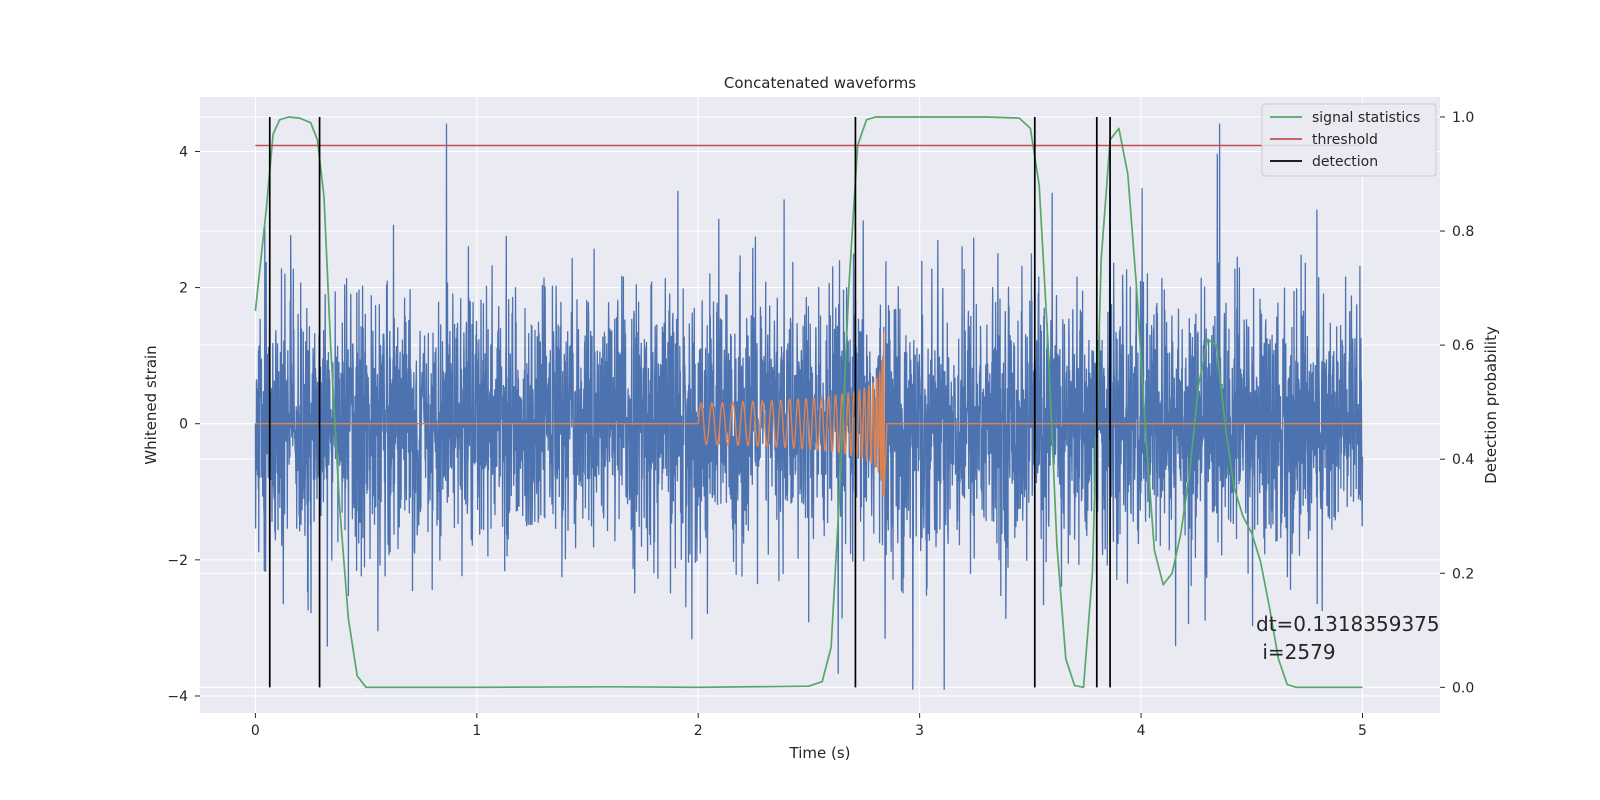  Describe the element at coordinates (1345, 140) in the screenshot. I see `legend-label: threshold` at that location.